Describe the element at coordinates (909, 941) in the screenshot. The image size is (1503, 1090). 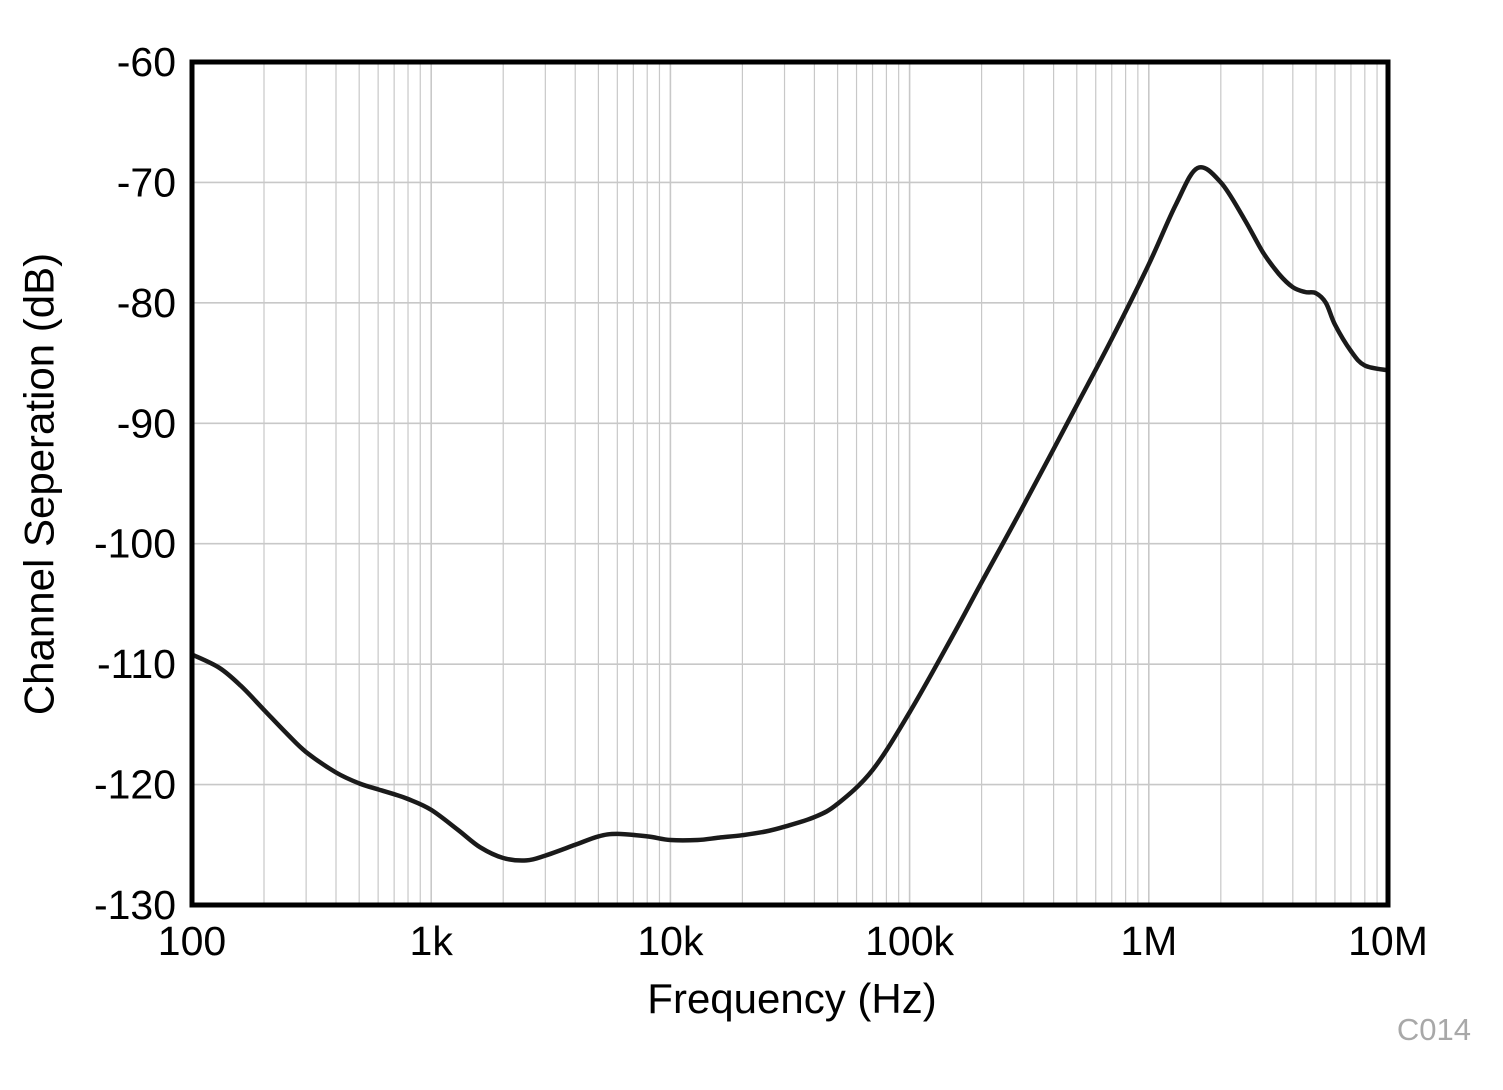
I see `x-tick-label: 100k` at that location.